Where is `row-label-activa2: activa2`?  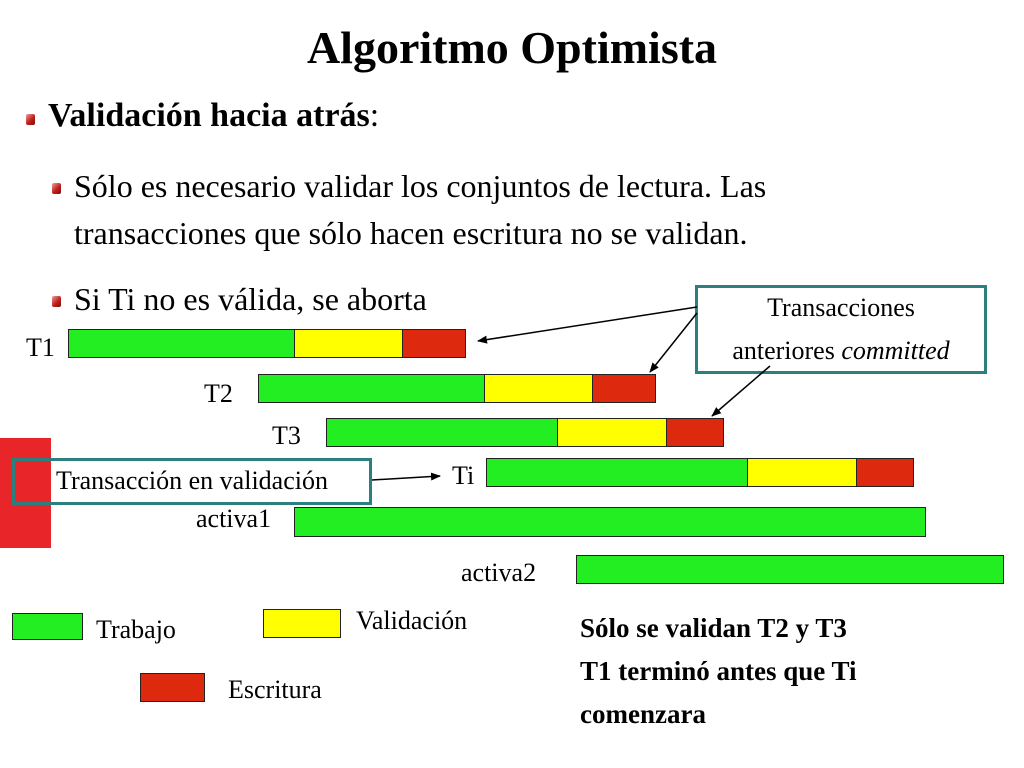
row-label-activa2: activa2 is located at coordinates (499, 572).